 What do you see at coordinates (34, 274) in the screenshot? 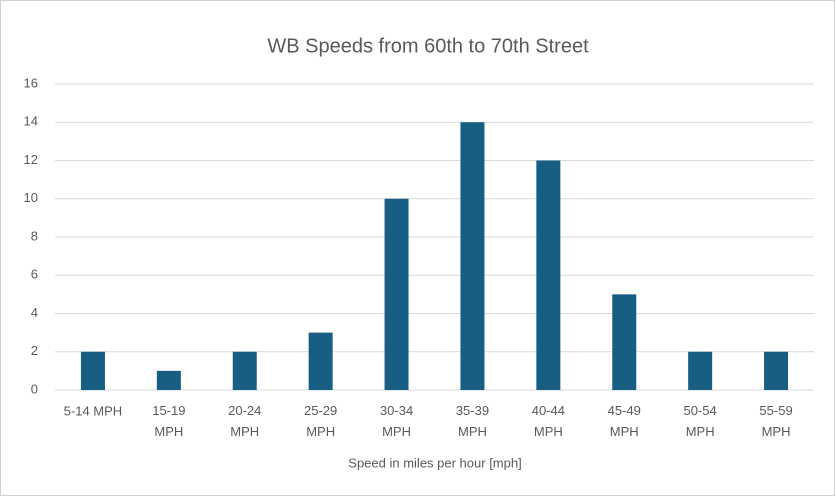
I see `y-tick-label: 6` at bounding box center [34, 274].